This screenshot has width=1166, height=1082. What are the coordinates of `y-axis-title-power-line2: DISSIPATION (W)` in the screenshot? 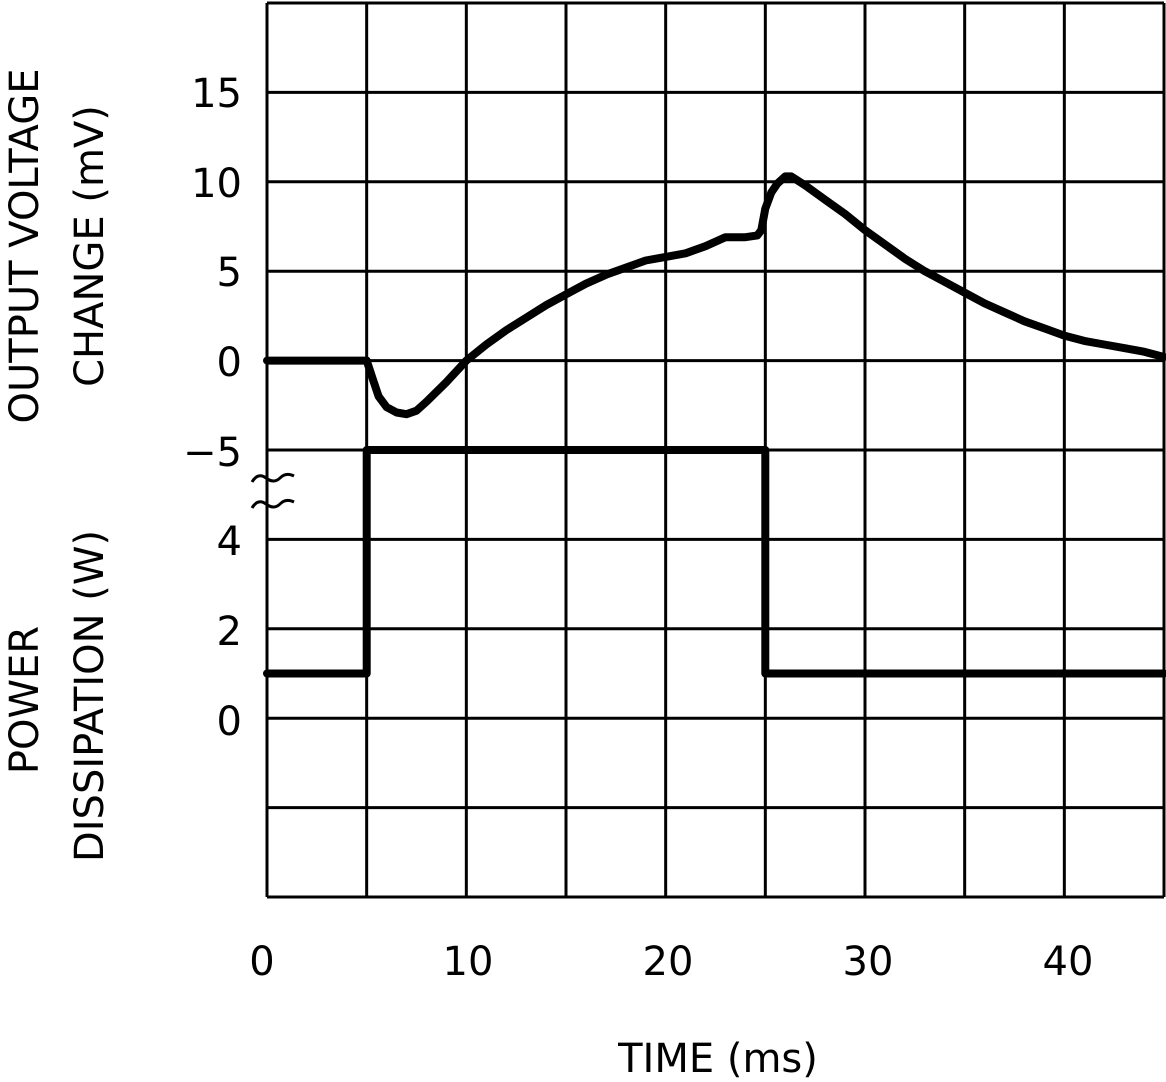 It's located at (90, 696).